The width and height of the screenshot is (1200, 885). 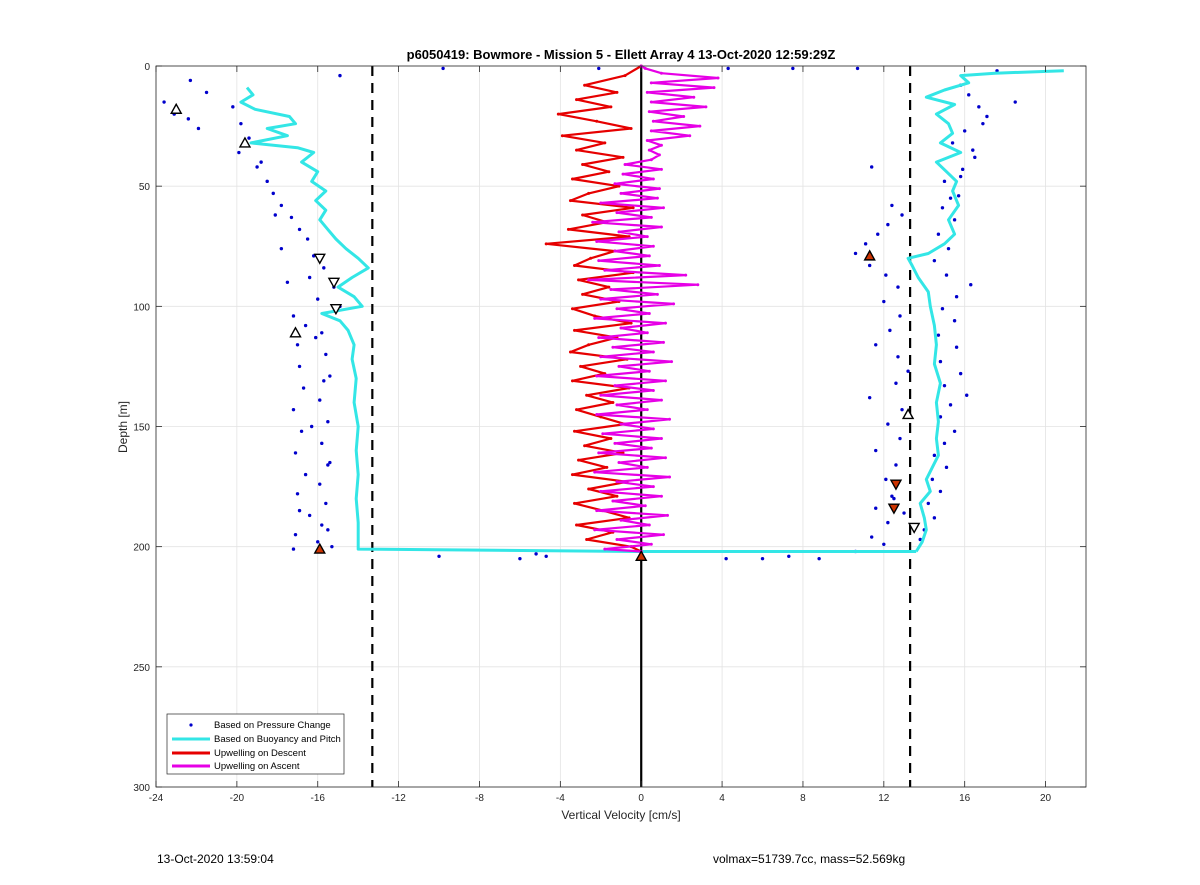 What do you see at coordinates (319, 259) in the screenshot?
I see `triangle-down-marker` at bounding box center [319, 259].